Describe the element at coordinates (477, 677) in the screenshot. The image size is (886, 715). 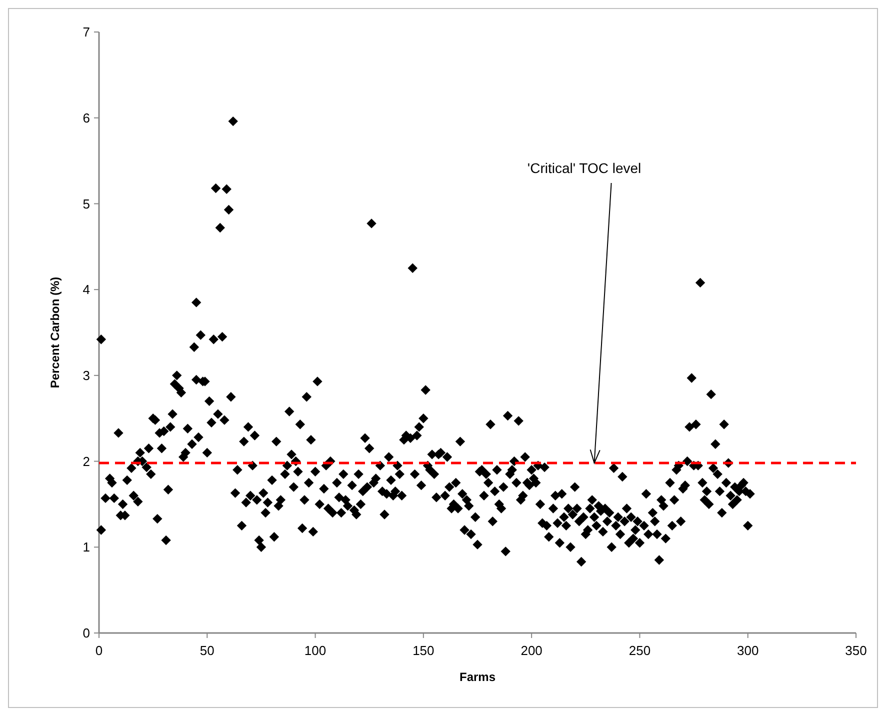
I see `x-axis-title: Farms` at that location.